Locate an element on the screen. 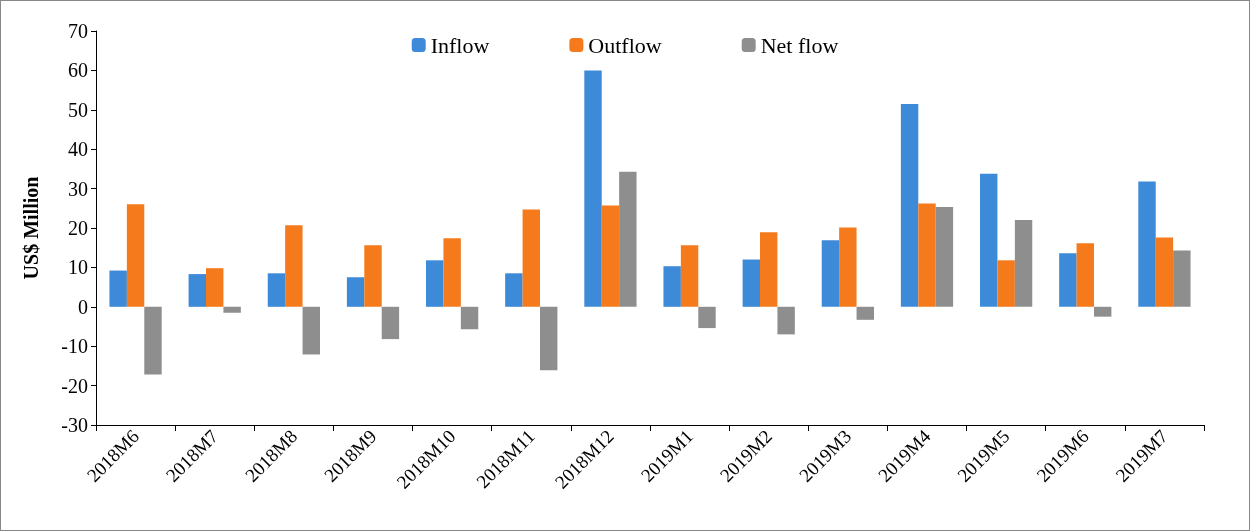  y-tick-label: 10 is located at coordinates (78, 267).